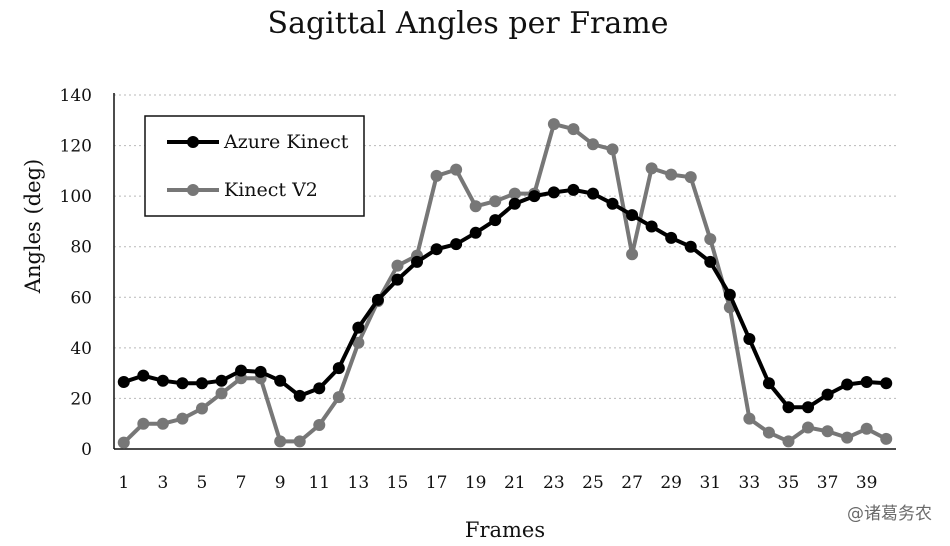  What do you see at coordinates (81, 349) in the screenshot?
I see `y-tick-label: 40` at bounding box center [81, 349].